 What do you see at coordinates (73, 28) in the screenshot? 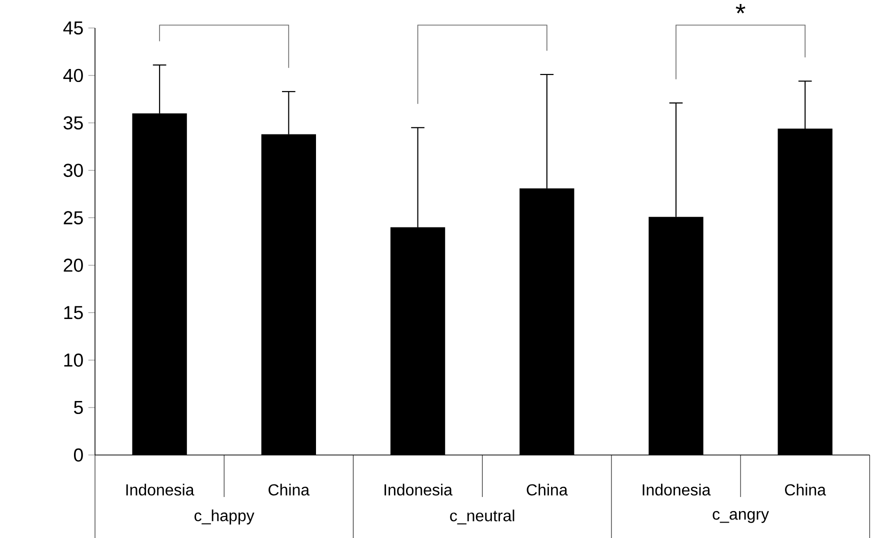
I see `y-tick-label: 45` at bounding box center [73, 28].